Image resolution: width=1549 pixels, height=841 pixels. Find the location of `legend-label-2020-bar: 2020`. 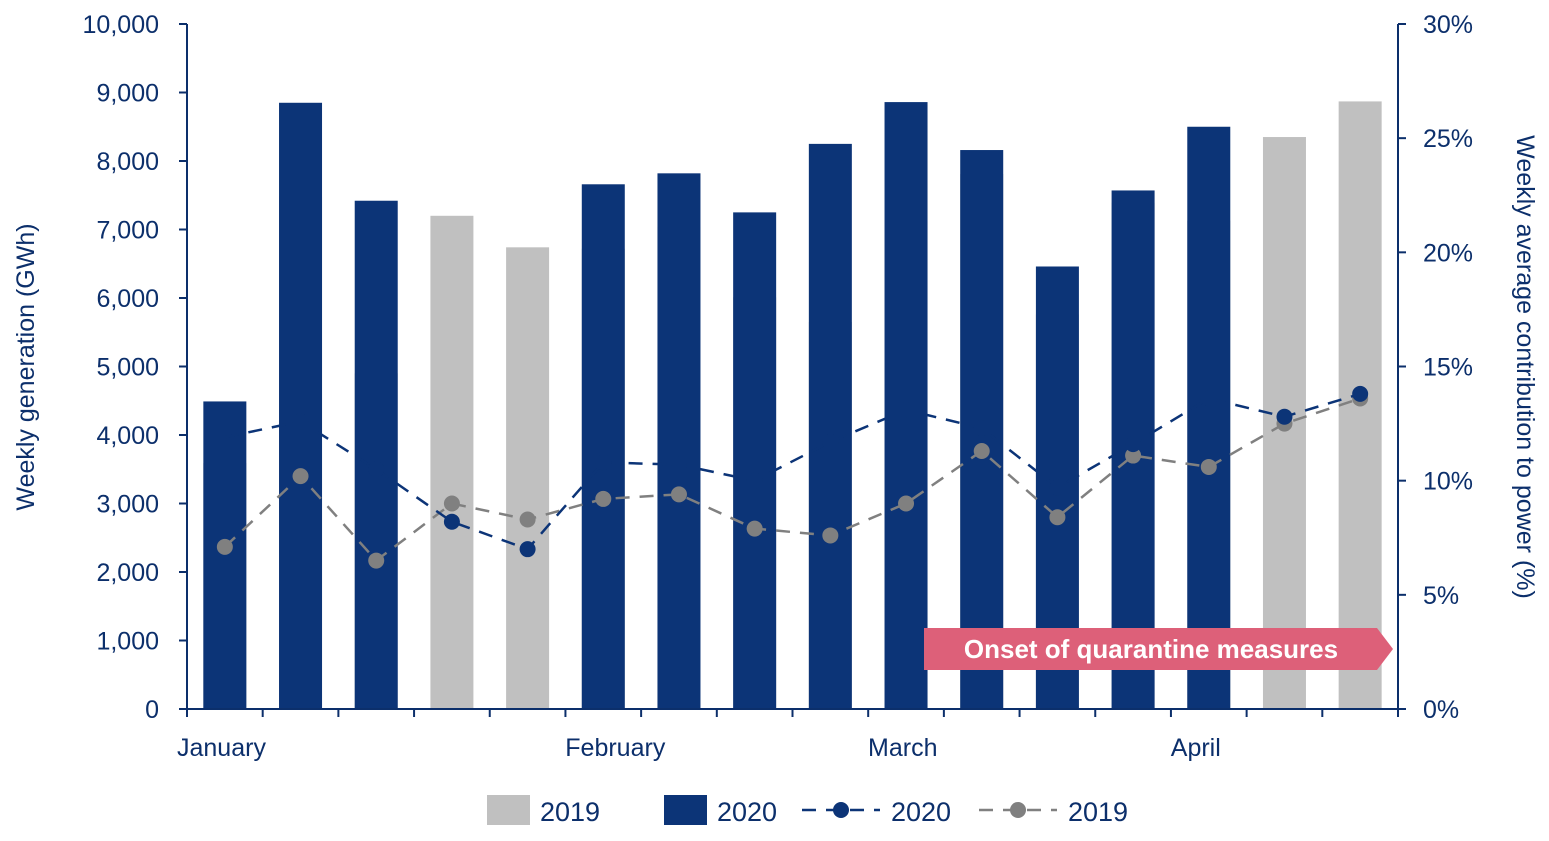

legend-label-2020-bar: 2020 is located at coordinates (747, 812).